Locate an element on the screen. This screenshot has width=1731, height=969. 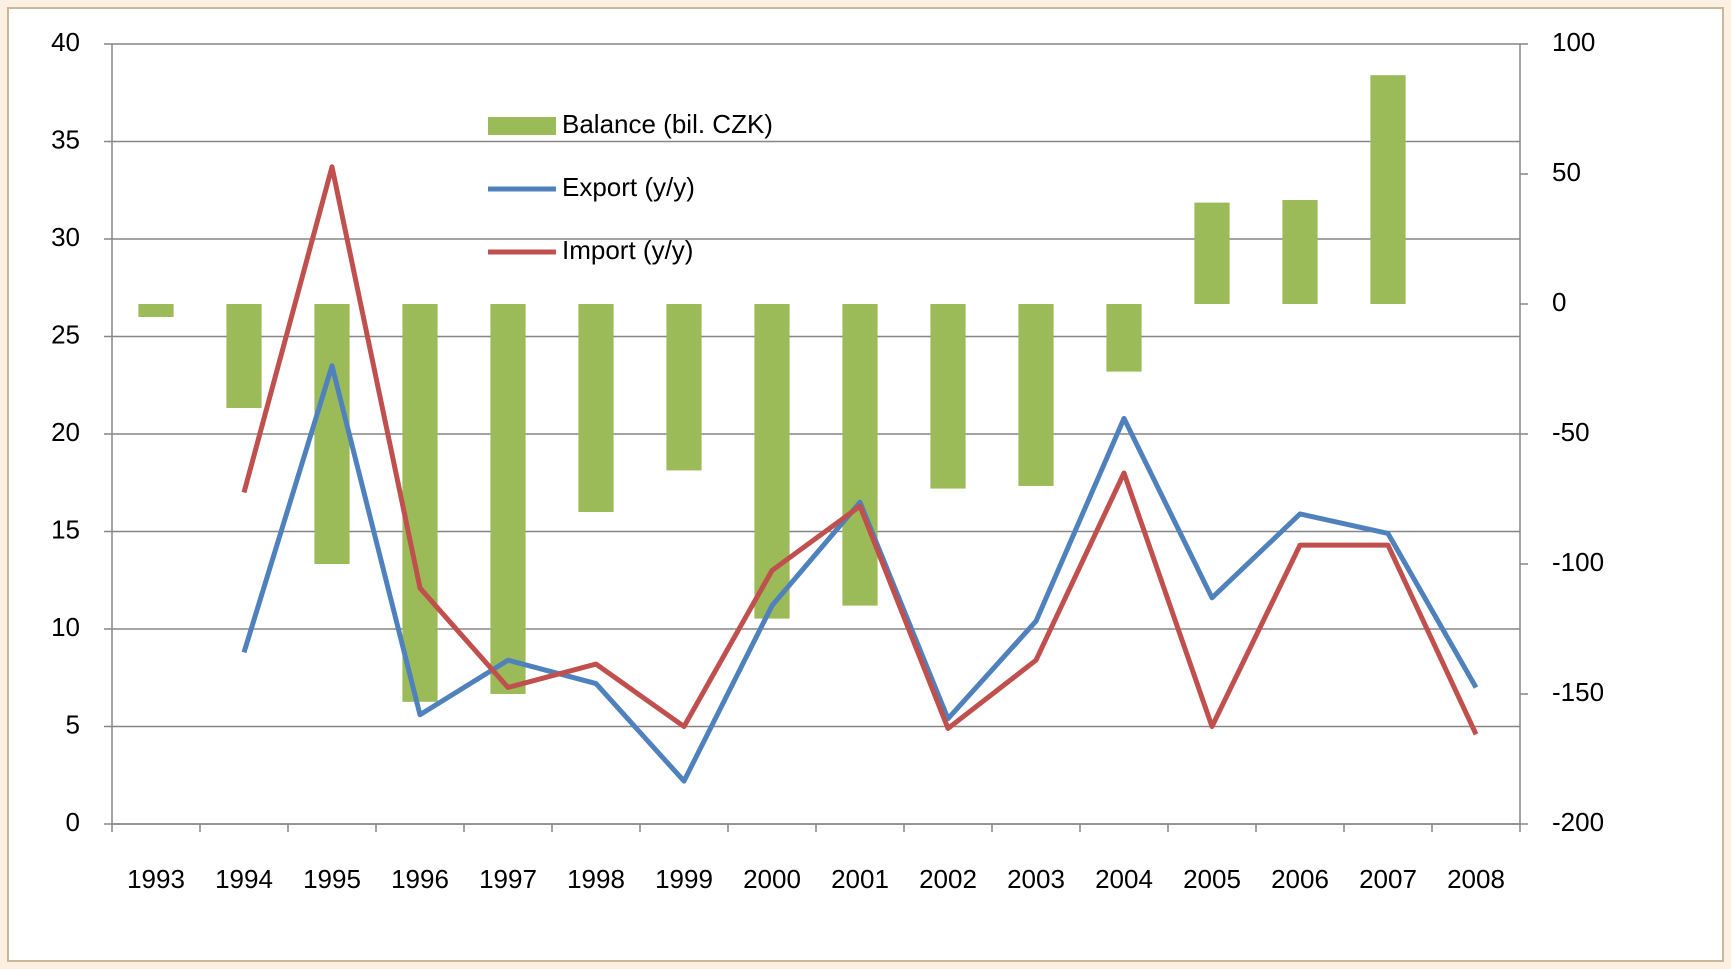
y2-tick-label: 0 is located at coordinates (1559, 302).